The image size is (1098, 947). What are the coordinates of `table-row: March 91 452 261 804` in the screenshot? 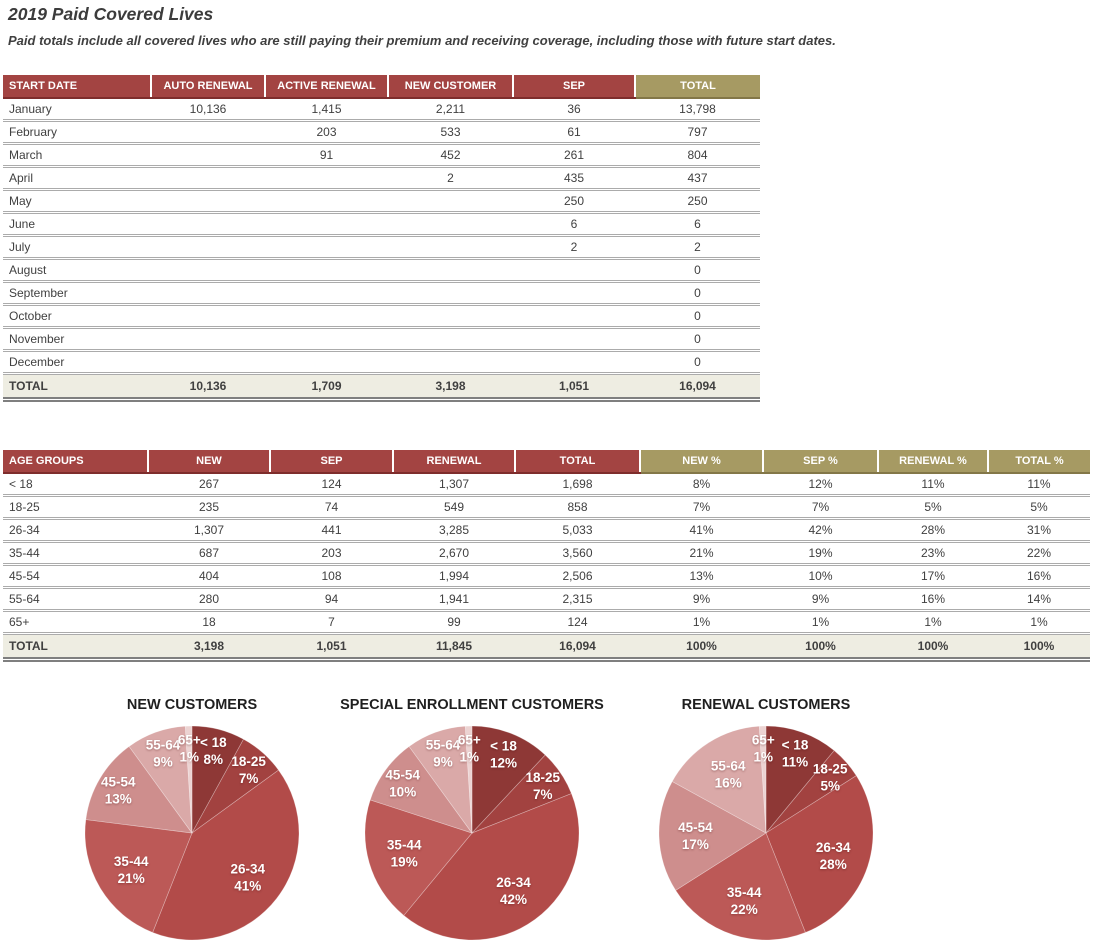 It's located at (381, 155).